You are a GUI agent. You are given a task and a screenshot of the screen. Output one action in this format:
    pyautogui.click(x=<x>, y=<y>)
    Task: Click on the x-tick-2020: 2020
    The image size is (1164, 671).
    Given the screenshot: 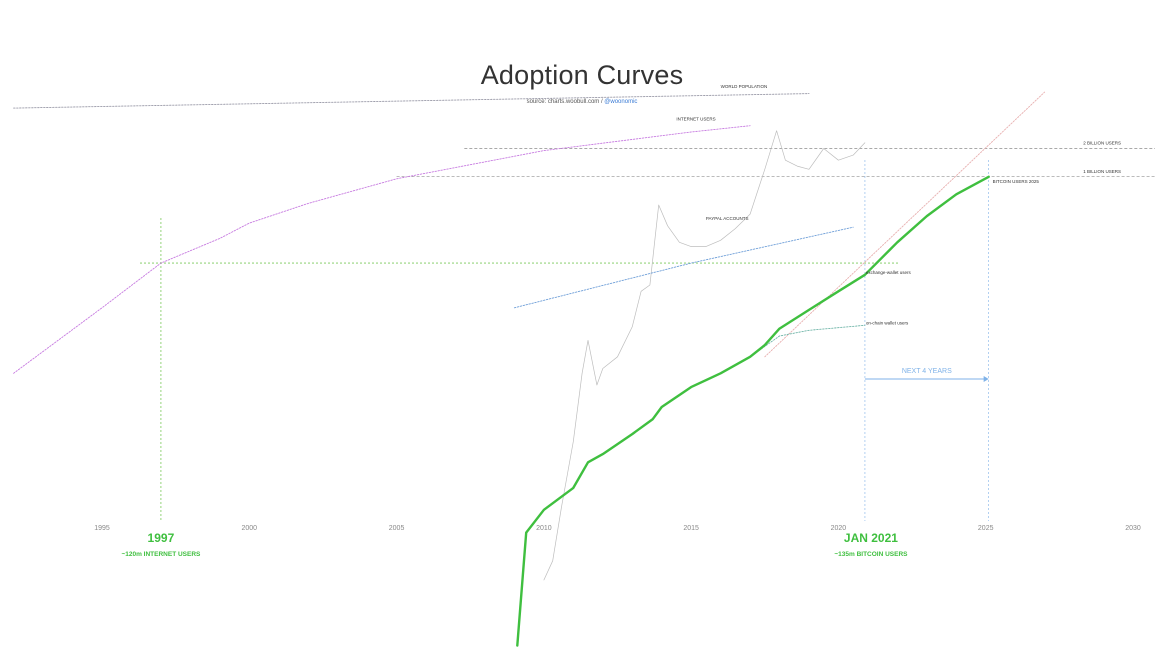 What is the action you would take?
    pyautogui.click(x=839, y=528)
    